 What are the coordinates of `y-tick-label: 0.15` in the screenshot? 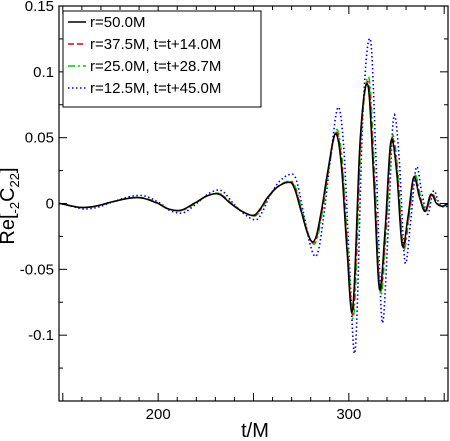 It's located at (39, 7).